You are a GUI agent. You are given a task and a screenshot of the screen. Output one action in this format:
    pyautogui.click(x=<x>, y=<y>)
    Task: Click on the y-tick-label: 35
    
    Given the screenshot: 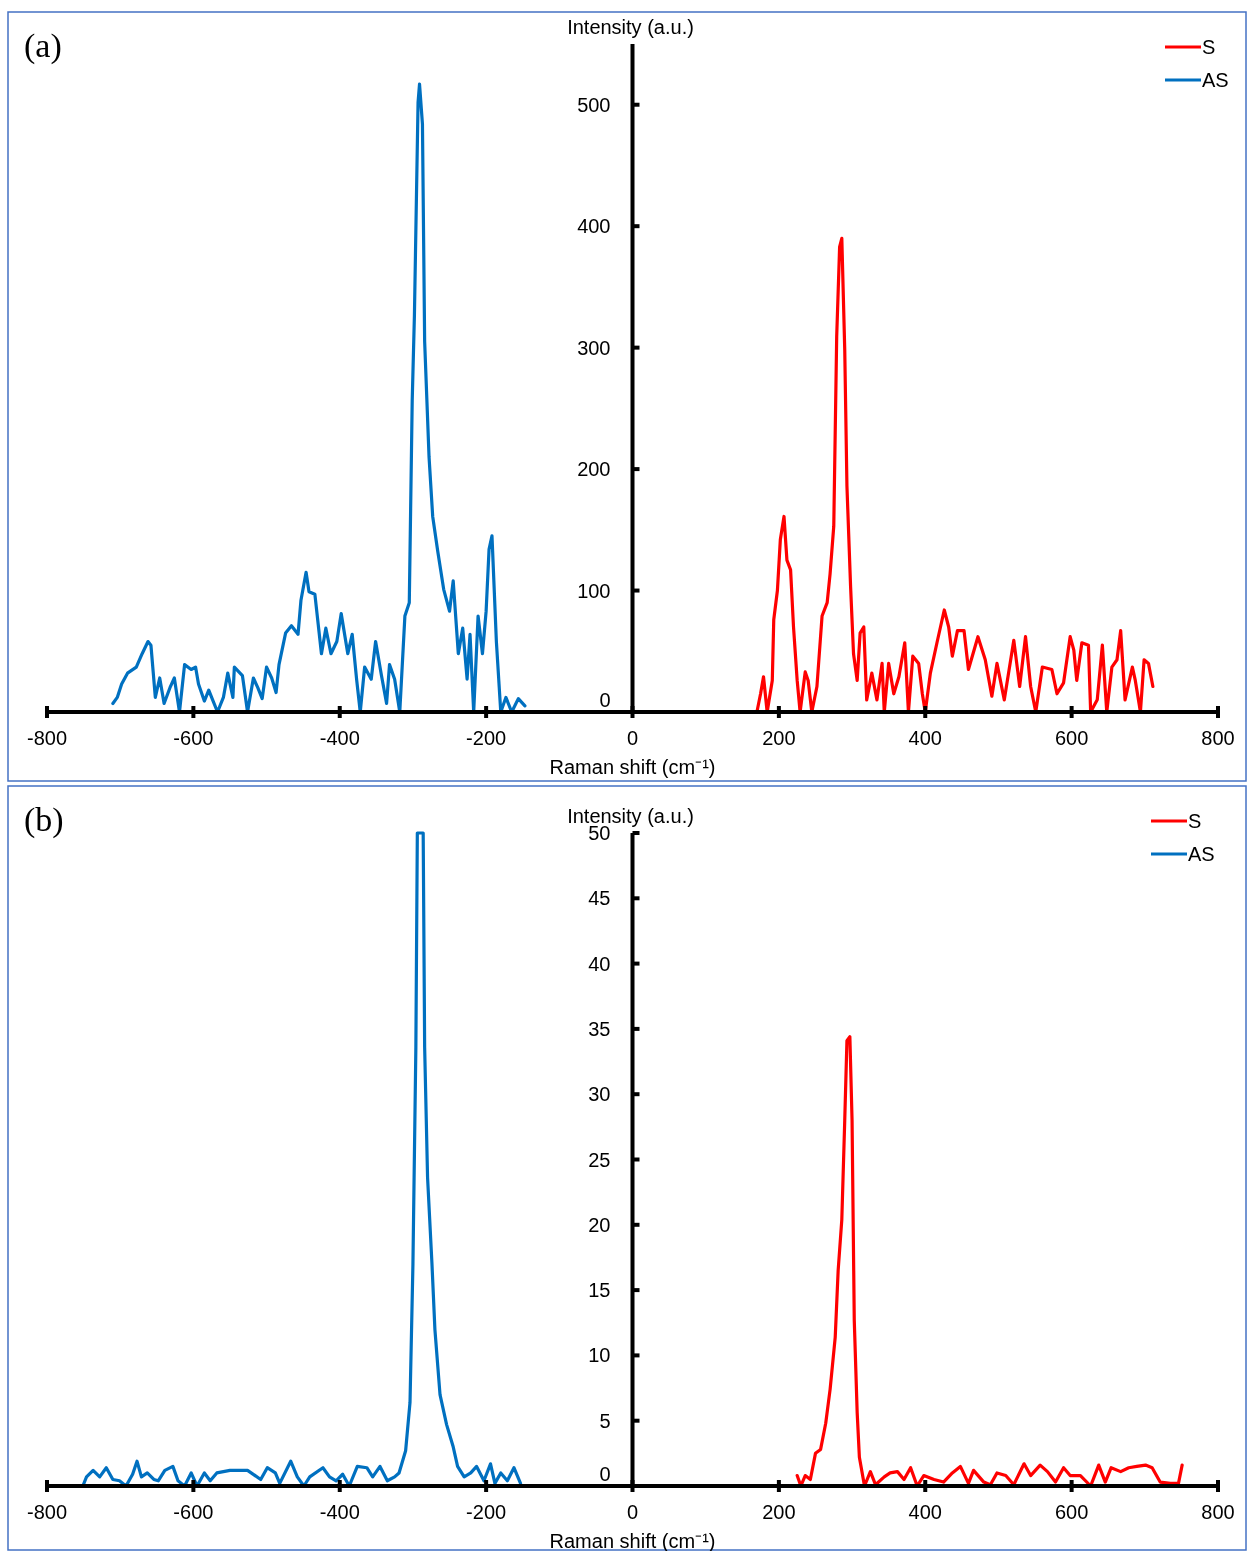 What is the action you would take?
    pyautogui.click(x=599, y=1028)
    